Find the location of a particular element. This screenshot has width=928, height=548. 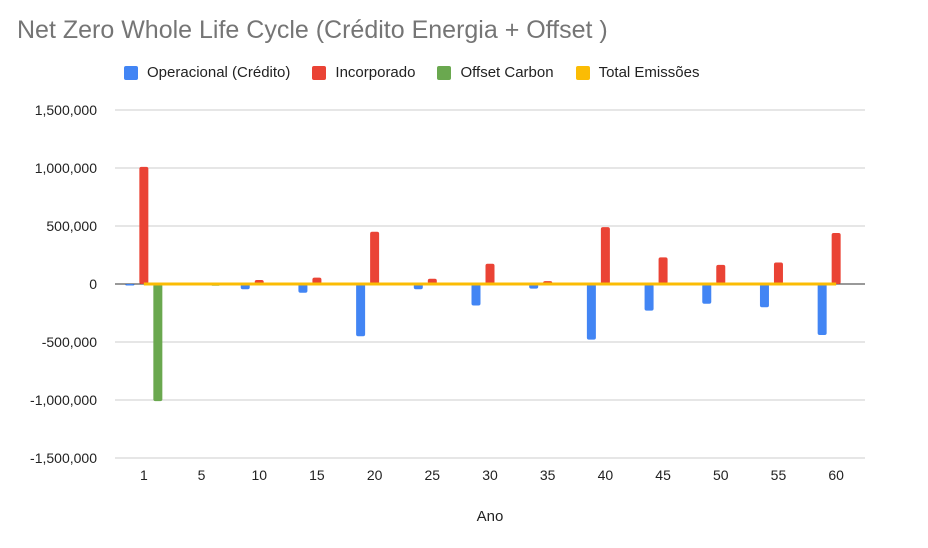

x-axis-title: Ano is located at coordinates (490, 516).